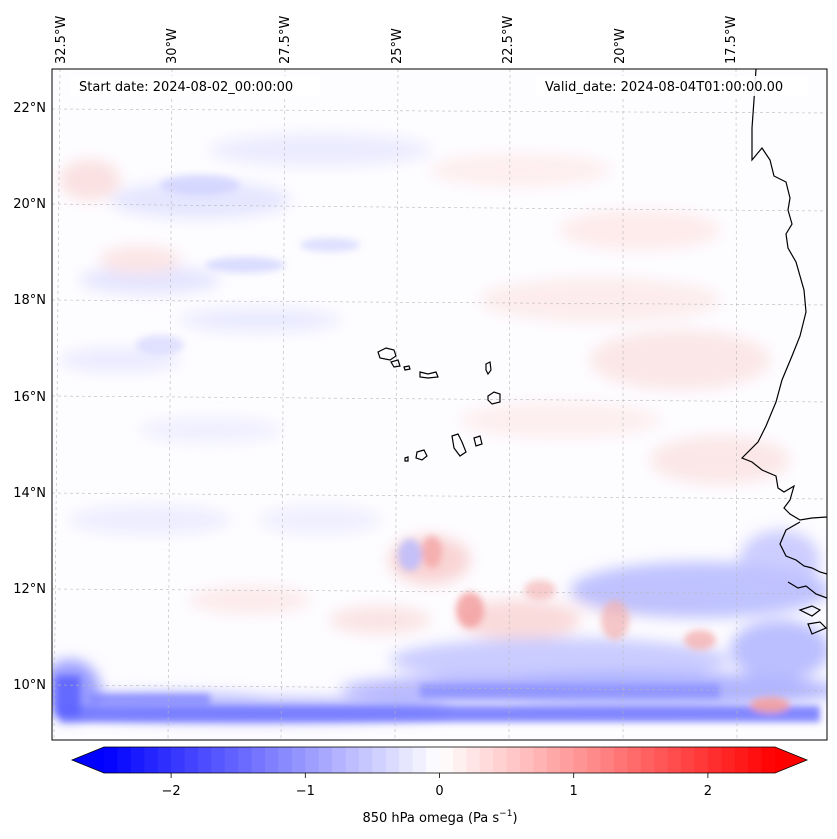  What do you see at coordinates (395, 363) in the screenshot?
I see `island-sao-vicente` at bounding box center [395, 363].